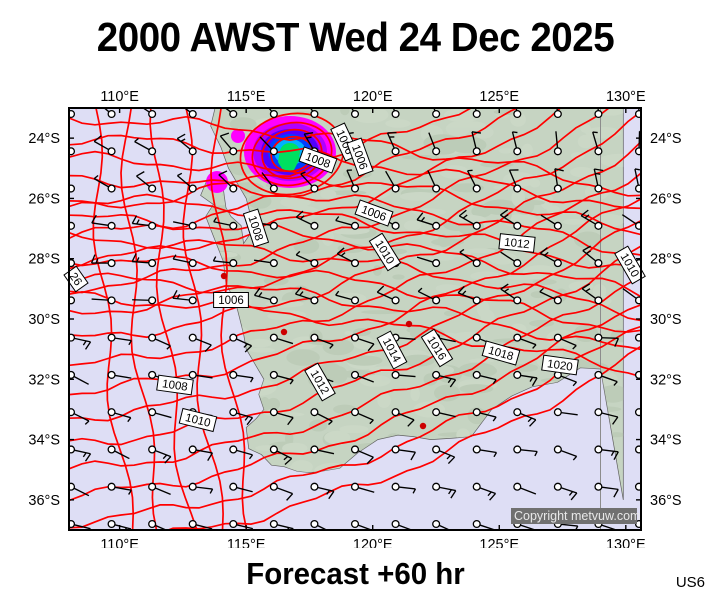  I want to click on copyright-box, so click(574, 516).